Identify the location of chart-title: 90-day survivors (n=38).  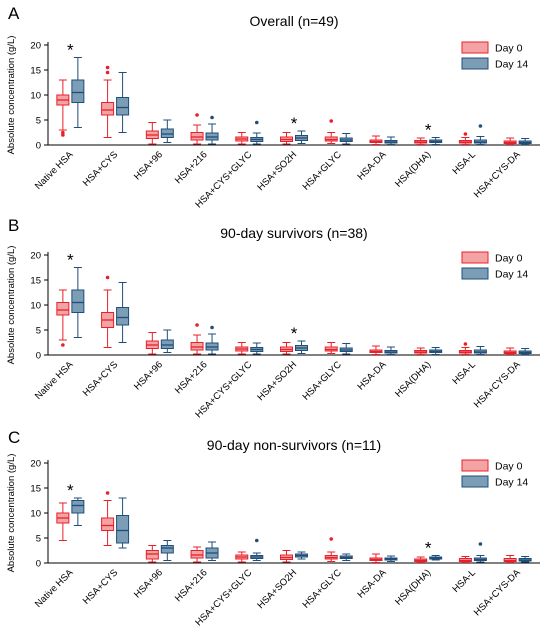
(293, 233).